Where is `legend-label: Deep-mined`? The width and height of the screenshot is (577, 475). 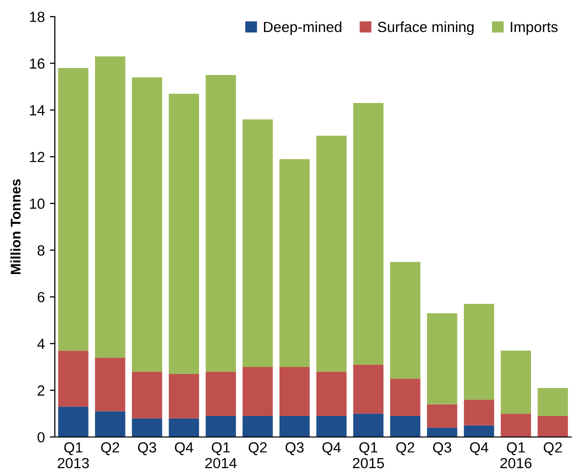 legend-label: Deep-mined is located at coordinates (303, 28).